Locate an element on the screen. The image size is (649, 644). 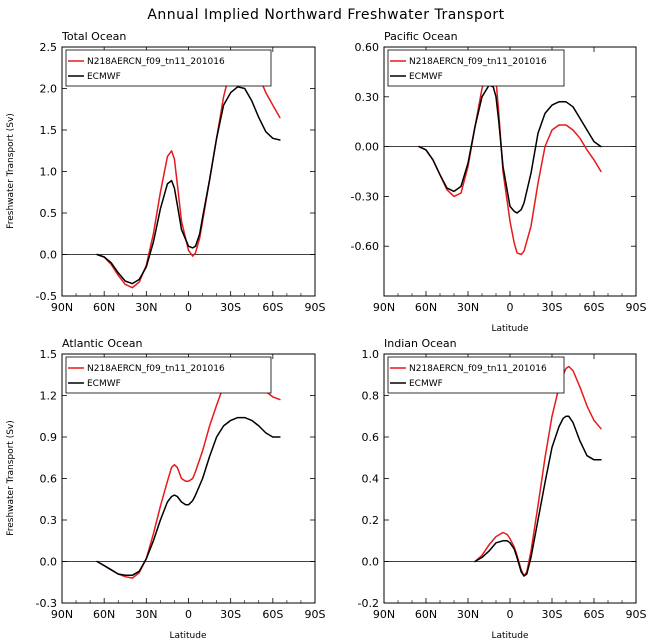
panel-title: Total Ocean is located at coordinates (93, 36).